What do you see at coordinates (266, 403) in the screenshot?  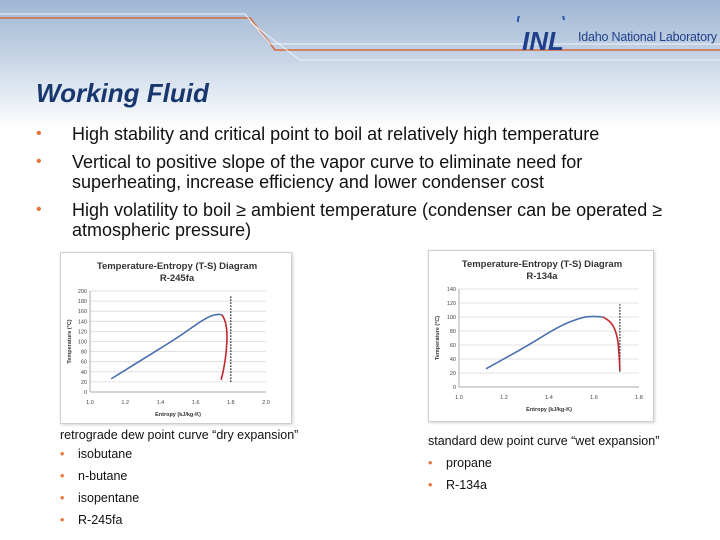 I see `x-tick-label: 2.0` at bounding box center [266, 403].